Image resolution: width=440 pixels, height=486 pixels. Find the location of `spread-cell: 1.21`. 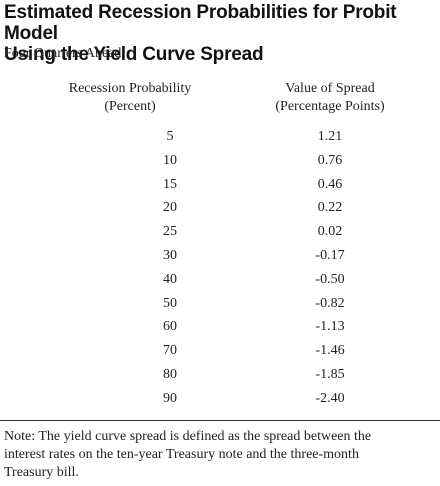

spread-cell: 1.21 is located at coordinates (330, 136).